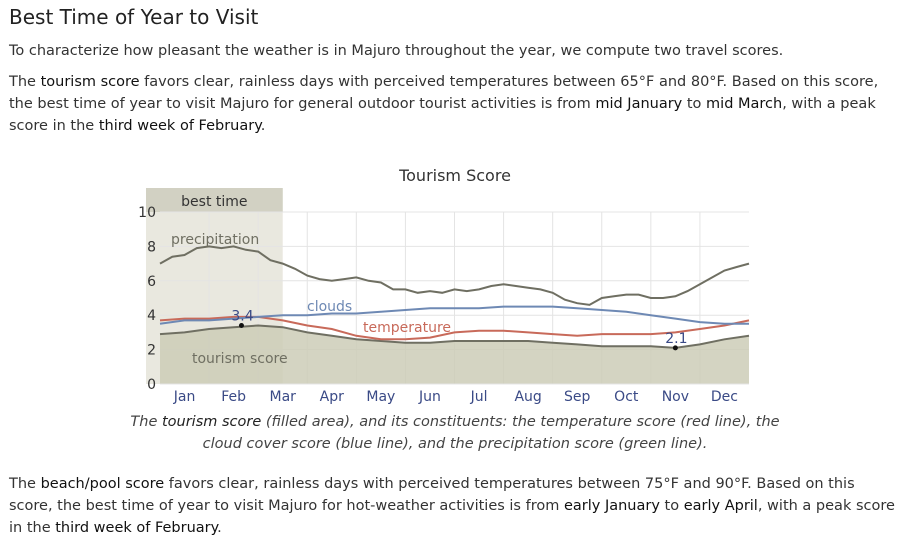  Describe the element at coordinates (675, 397) in the screenshot. I see `x-tick-label: Nov` at that location.